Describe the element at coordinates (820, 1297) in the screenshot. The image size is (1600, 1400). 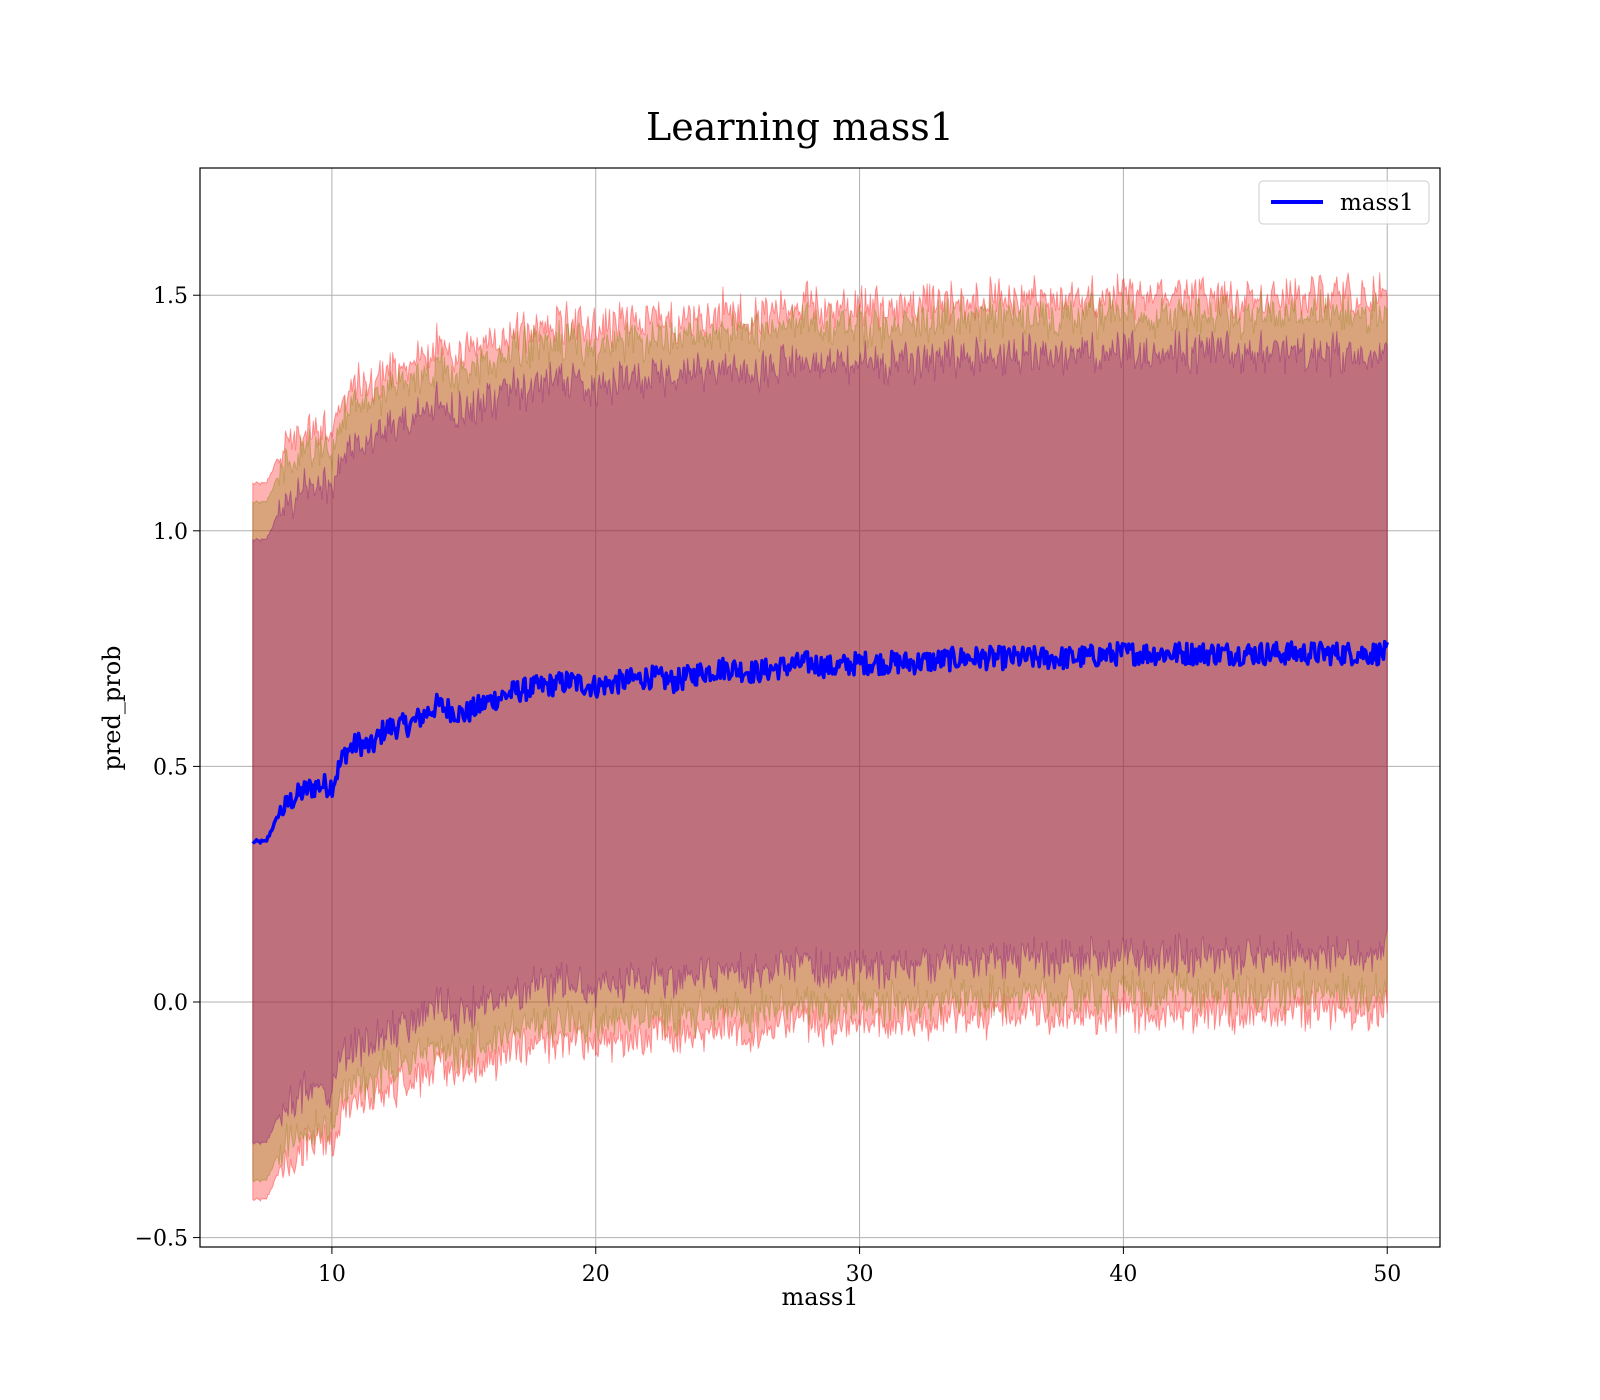
I see `x-axis-label: mass1` at that location.